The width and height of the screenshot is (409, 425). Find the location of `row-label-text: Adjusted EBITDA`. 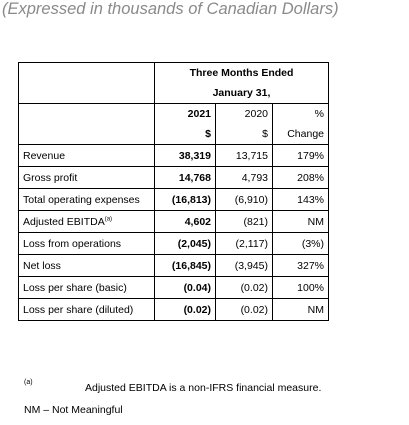

row-label-text: Adjusted EBITDA is located at coordinates (64, 221).